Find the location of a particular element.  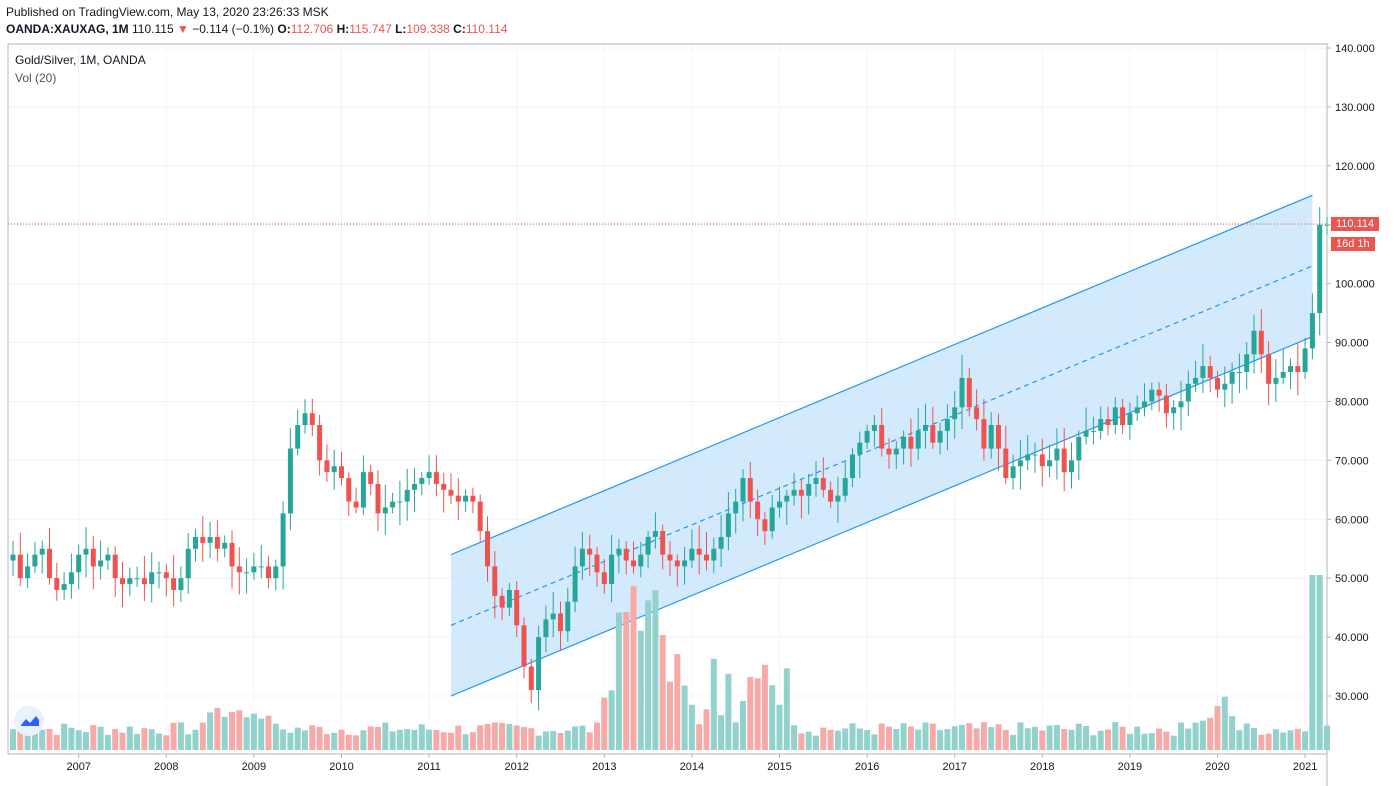

y-tick-label: 120.000 is located at coordinates (1355, 167).